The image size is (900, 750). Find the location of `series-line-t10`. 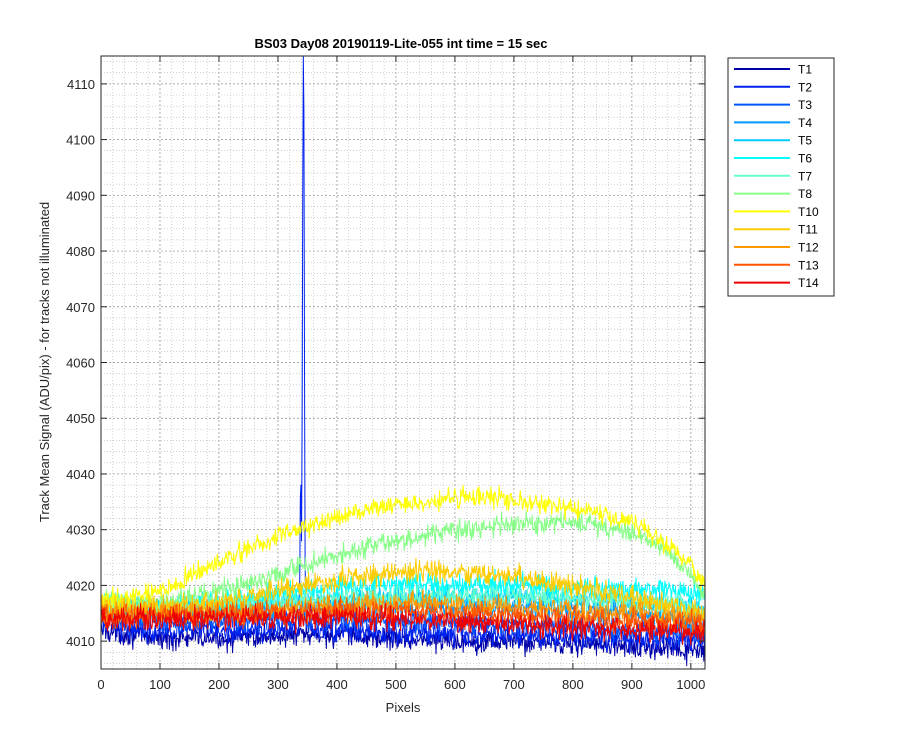

series-line-t10 is located at coordinates (403, 548).